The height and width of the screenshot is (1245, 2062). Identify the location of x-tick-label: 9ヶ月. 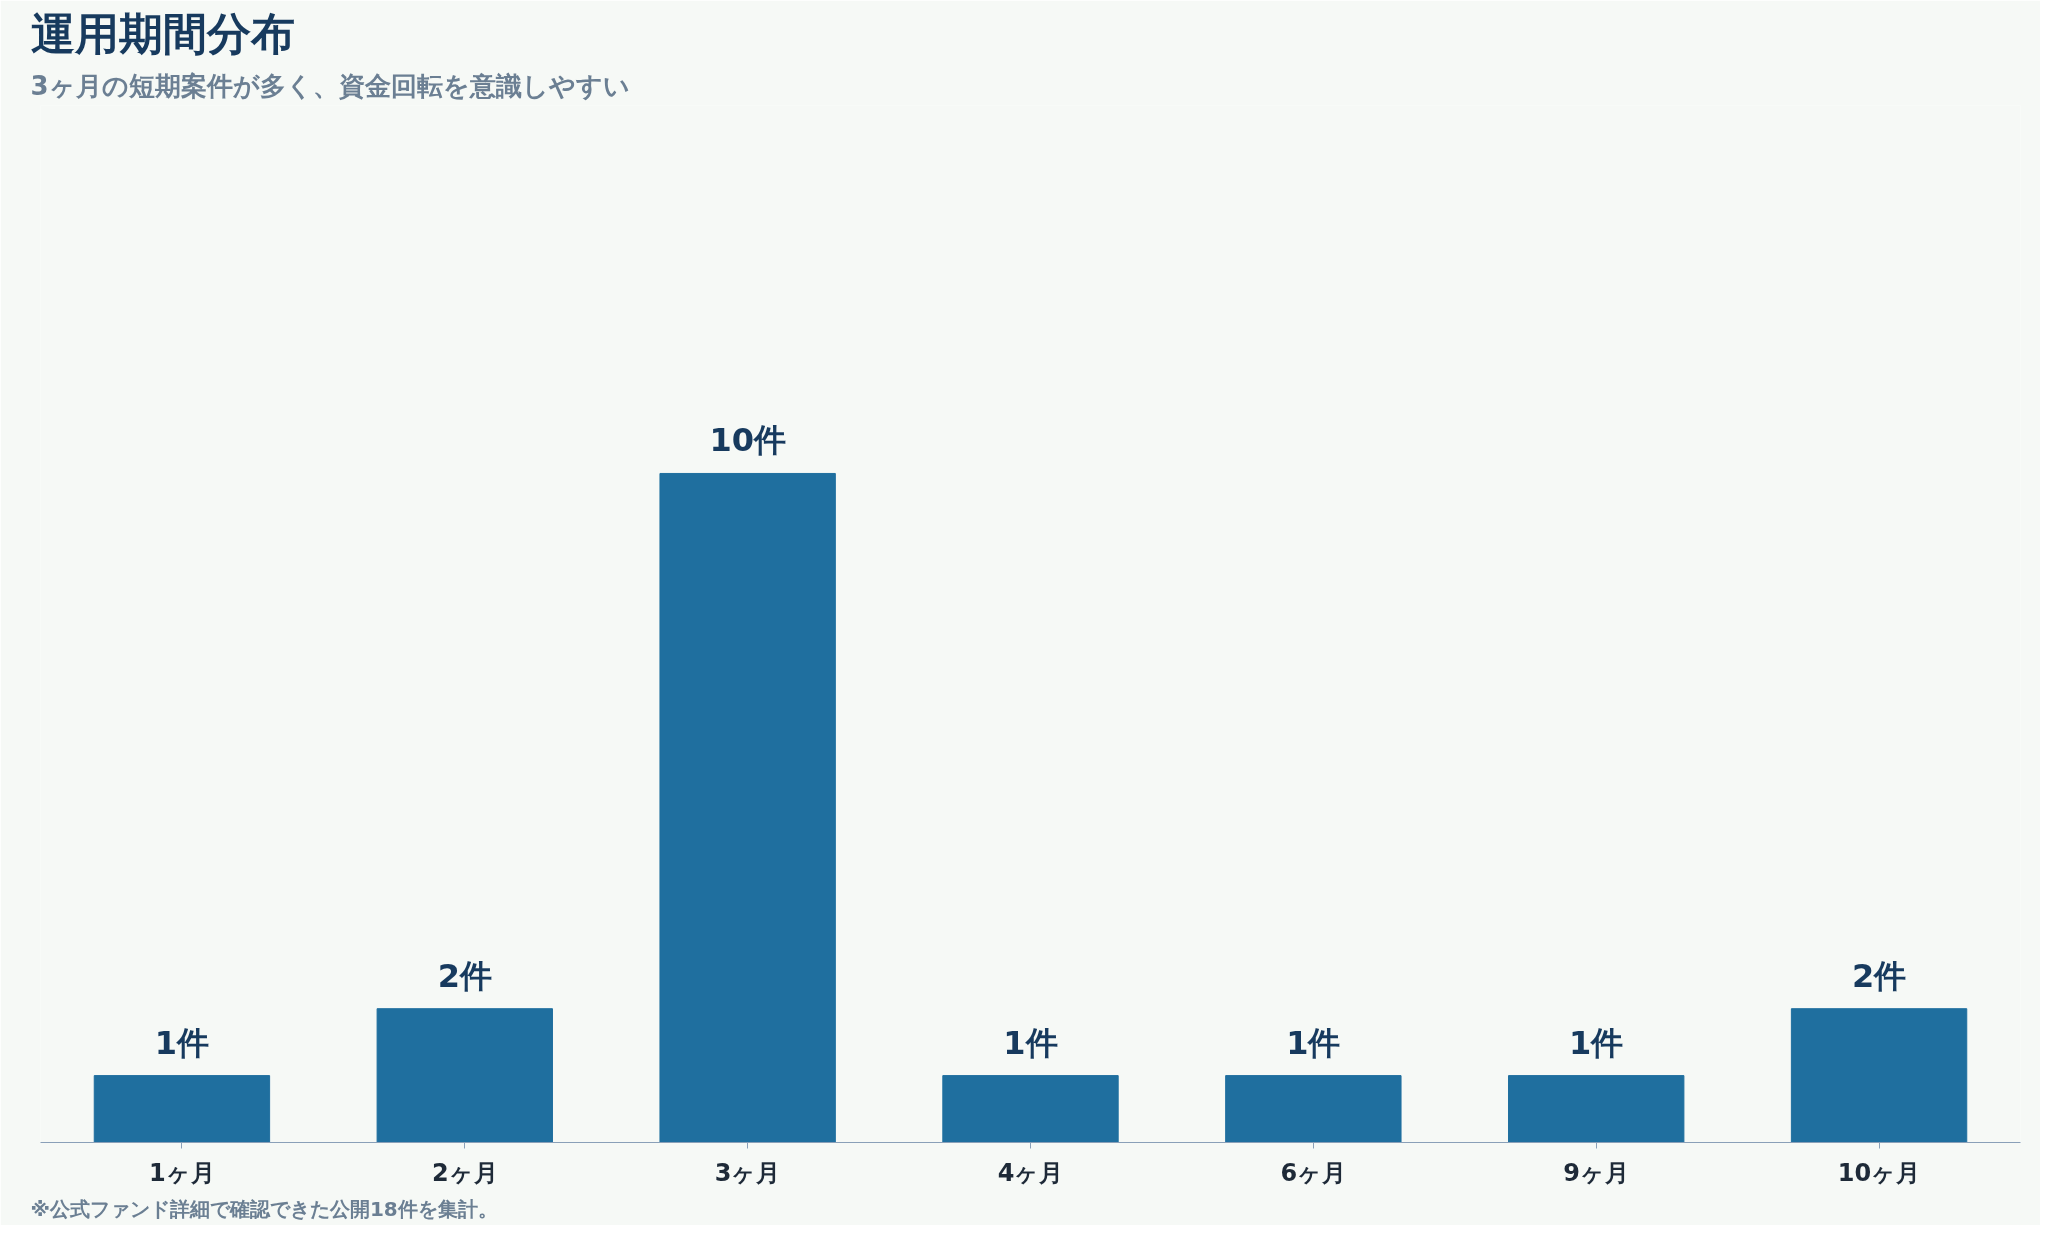
(1596, 1172).